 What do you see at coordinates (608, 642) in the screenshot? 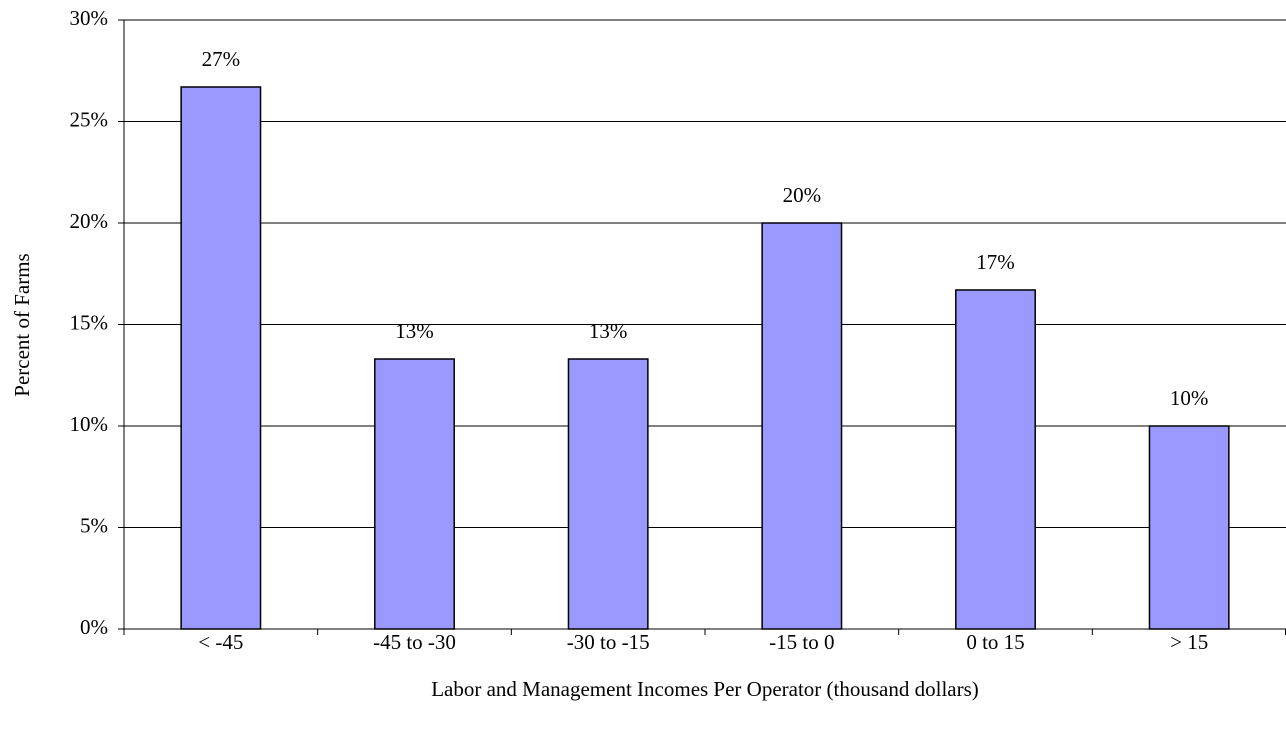
I see `x-tick-label: -30 to -15` at bounding box center [608, 642].